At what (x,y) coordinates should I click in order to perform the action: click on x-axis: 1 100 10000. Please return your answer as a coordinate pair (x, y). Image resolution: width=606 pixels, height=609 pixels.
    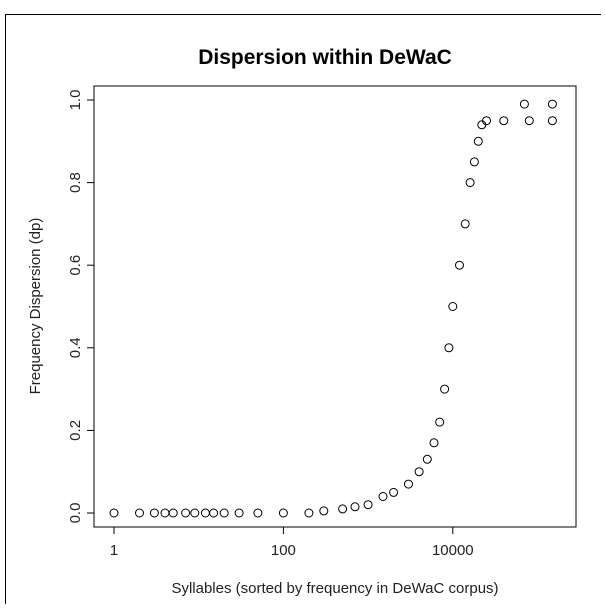
    Looking at the image, I should click on (292, 542).